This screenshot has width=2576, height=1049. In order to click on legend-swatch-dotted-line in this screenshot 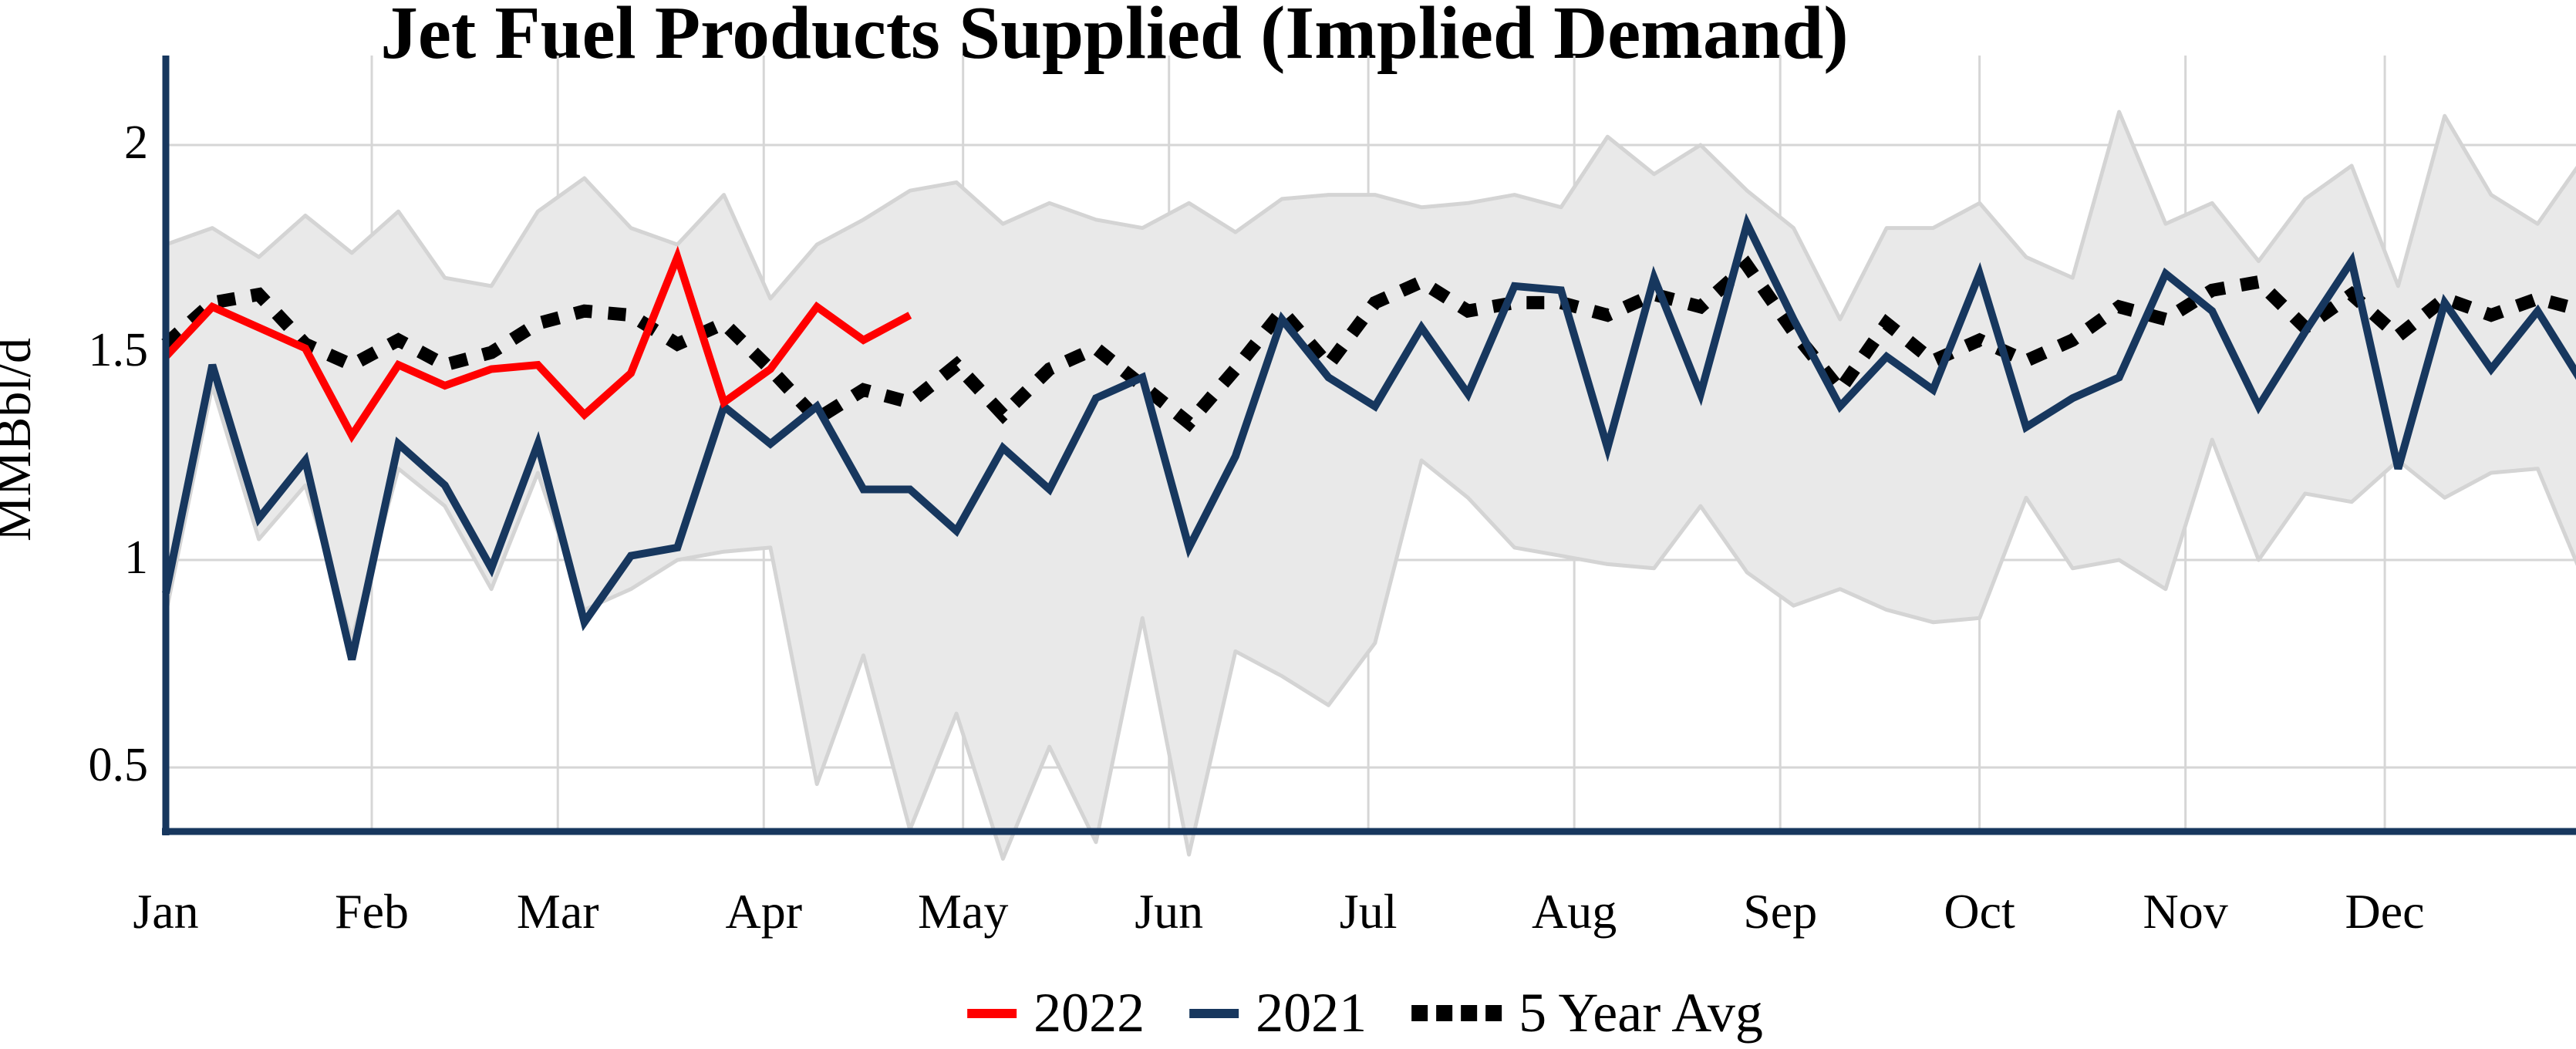, I will do `click(1456, 1013)`.